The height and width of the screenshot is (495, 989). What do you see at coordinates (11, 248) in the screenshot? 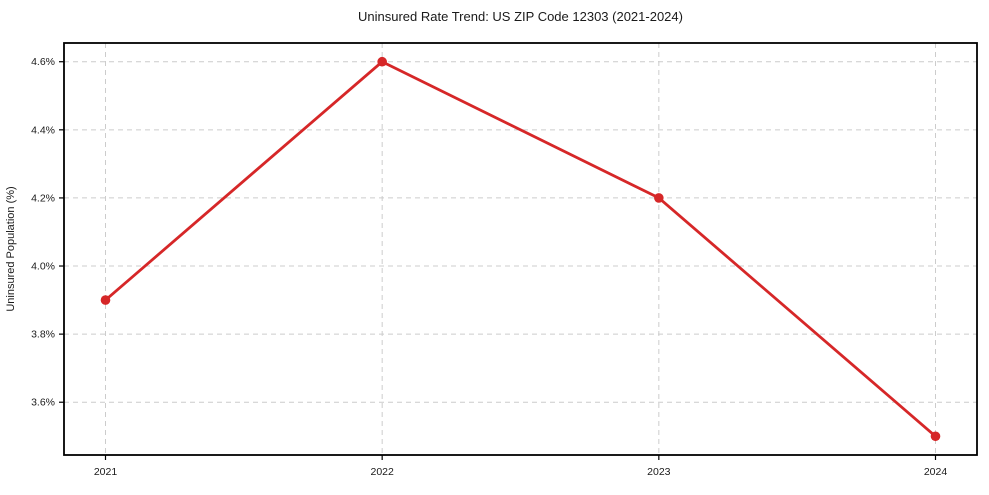
I see `y-axis-label: Uninsured Population (%)` at bounding box center [11, 248].